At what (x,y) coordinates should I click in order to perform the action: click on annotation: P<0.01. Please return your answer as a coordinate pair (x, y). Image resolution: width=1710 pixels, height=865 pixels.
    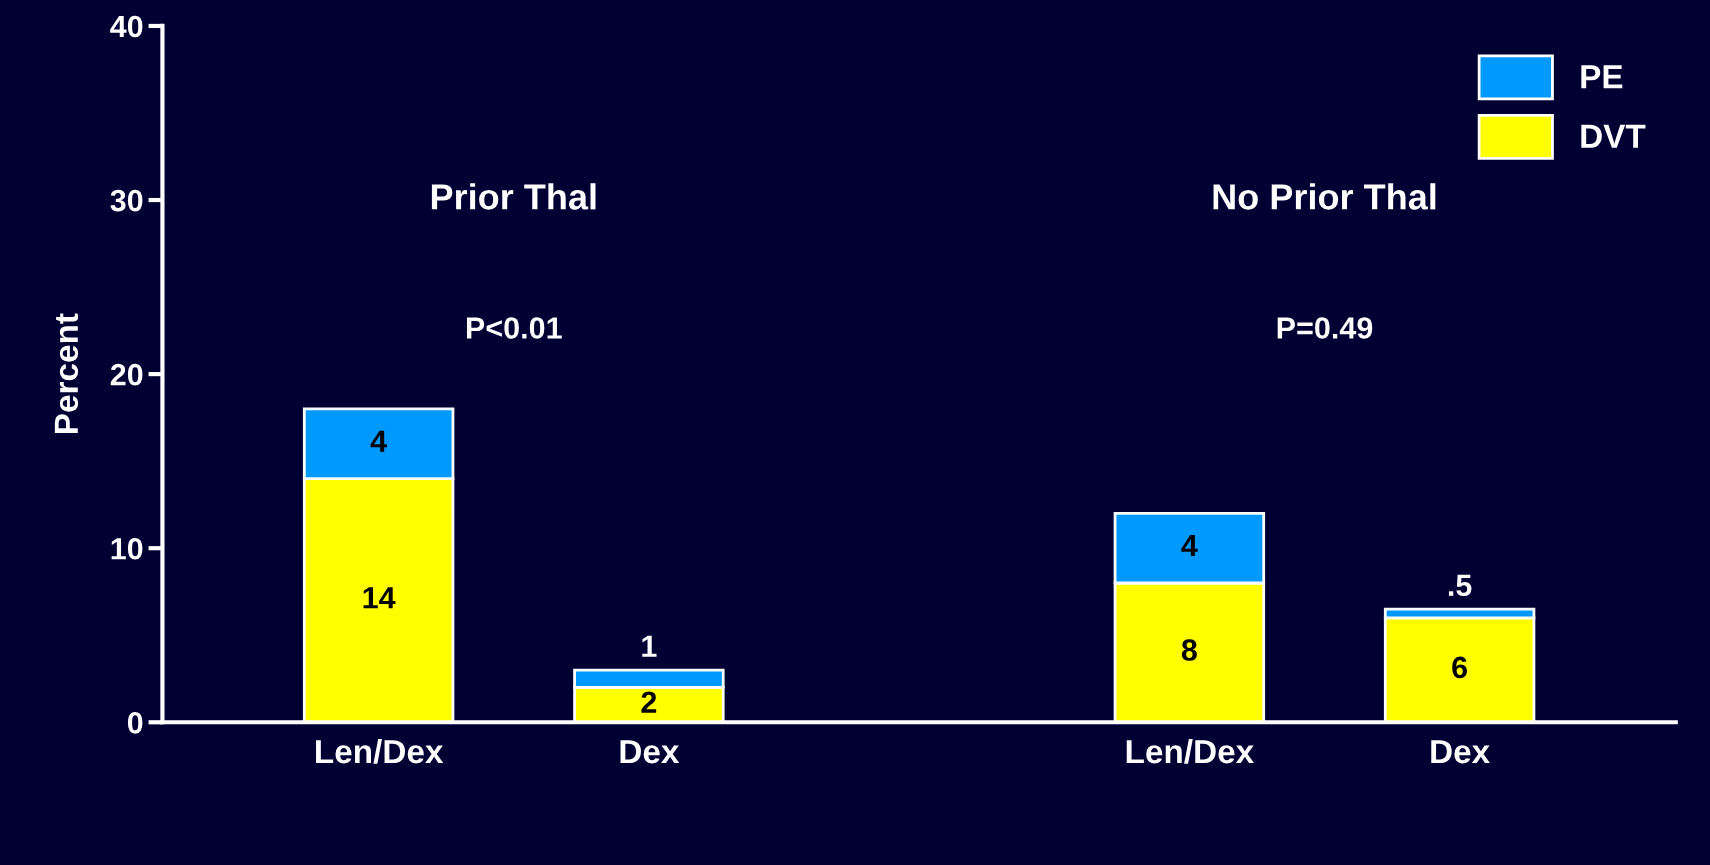
    Looking at the image, I should click on (514, 328).